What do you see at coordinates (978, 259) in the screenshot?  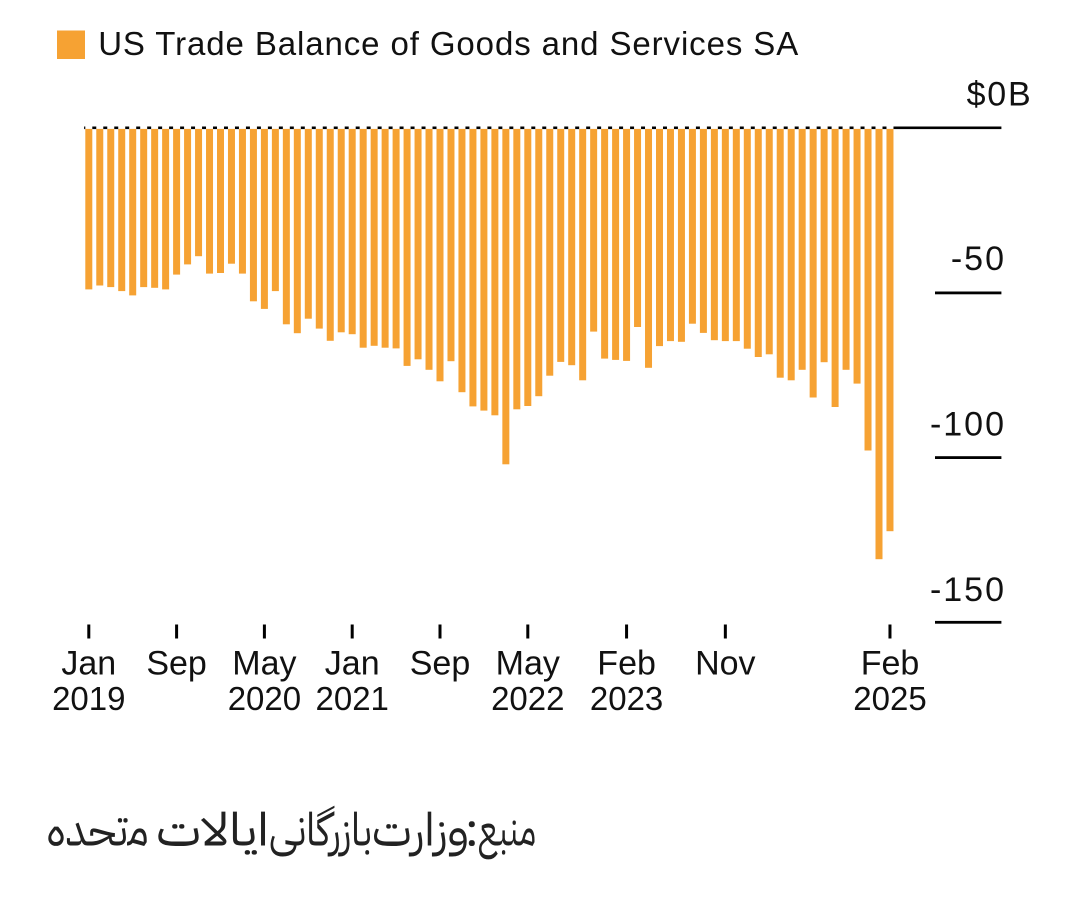 I see `svg-text: -50` at bounding box center [978, 259].